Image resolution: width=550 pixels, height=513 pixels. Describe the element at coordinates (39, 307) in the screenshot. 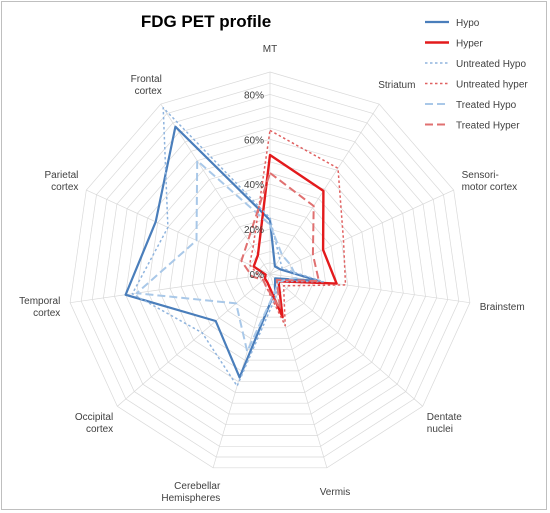

I see `category-label: Temporal cortex` at that location.